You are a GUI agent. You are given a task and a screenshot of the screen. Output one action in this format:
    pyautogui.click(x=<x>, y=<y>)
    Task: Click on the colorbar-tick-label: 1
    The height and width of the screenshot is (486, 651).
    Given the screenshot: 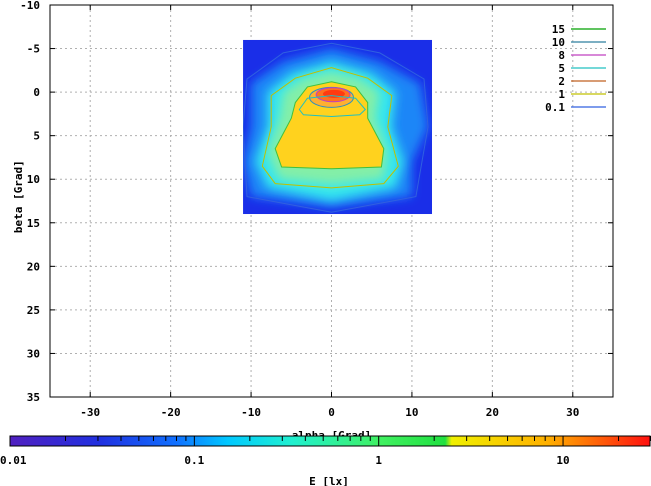 What is the action you would take?
    pyautogui.click(x=378, y=460)
    